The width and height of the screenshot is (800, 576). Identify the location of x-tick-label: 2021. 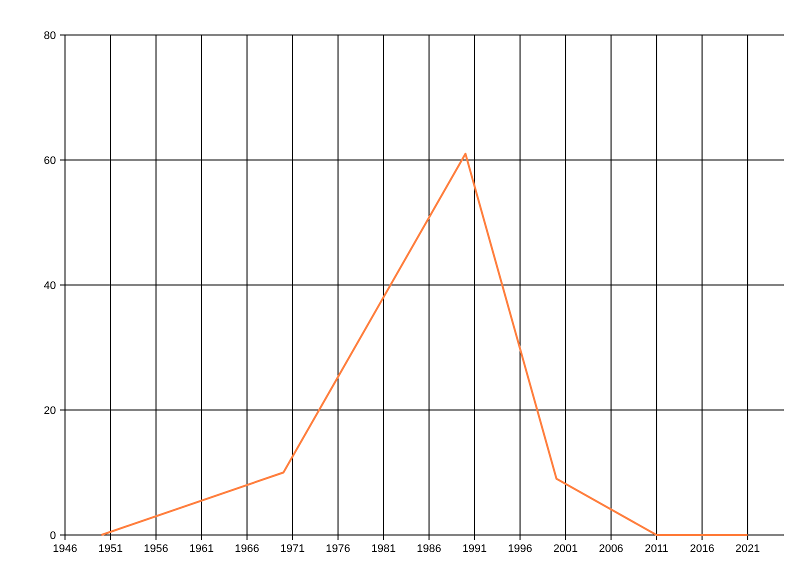
(747, 549).